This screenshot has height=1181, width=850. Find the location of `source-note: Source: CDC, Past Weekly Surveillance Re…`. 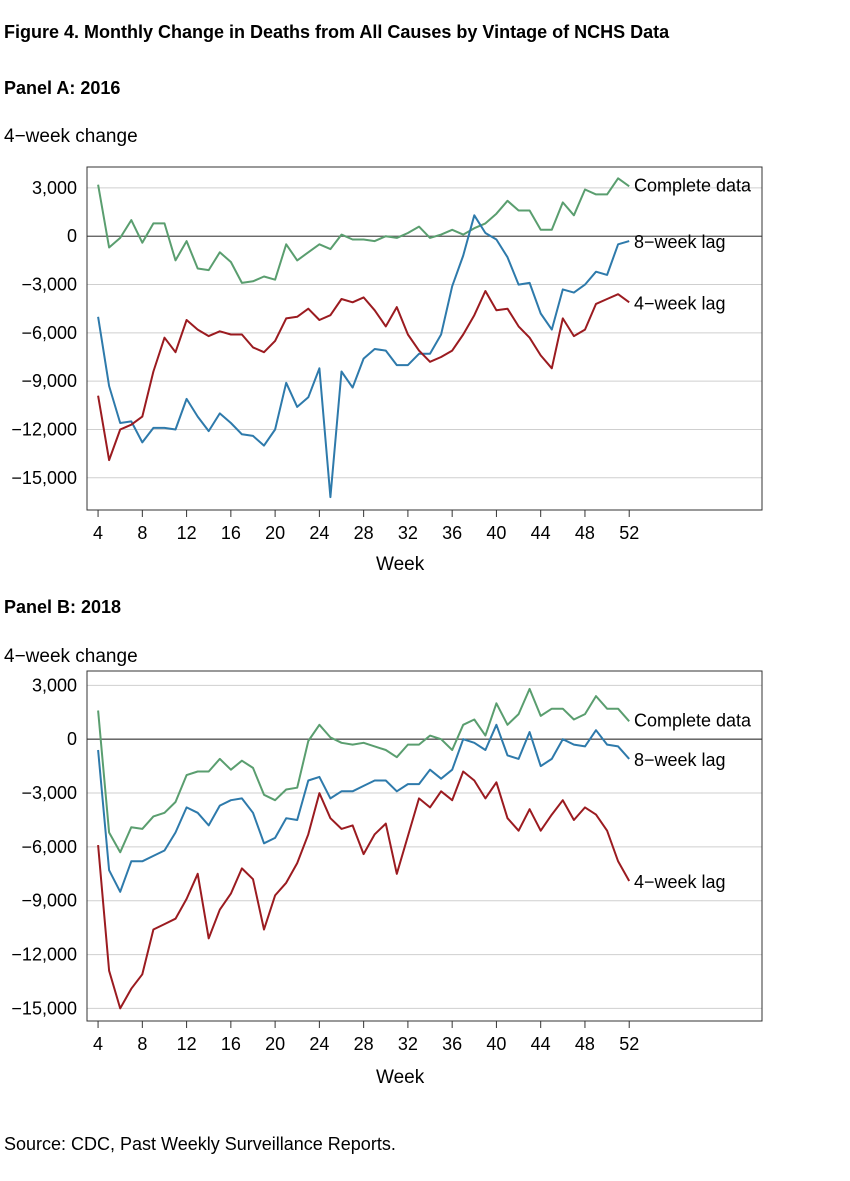

source-note: Source: CDC, Past Weekly Surveillance Re… is located at coordinates (200, 1144).